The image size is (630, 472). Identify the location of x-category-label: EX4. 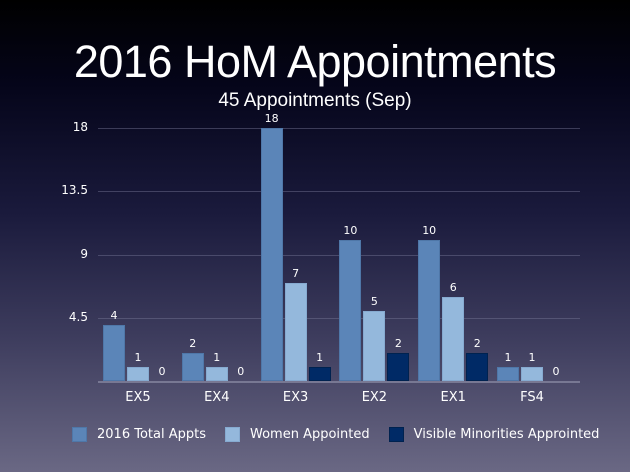
(217, 397).